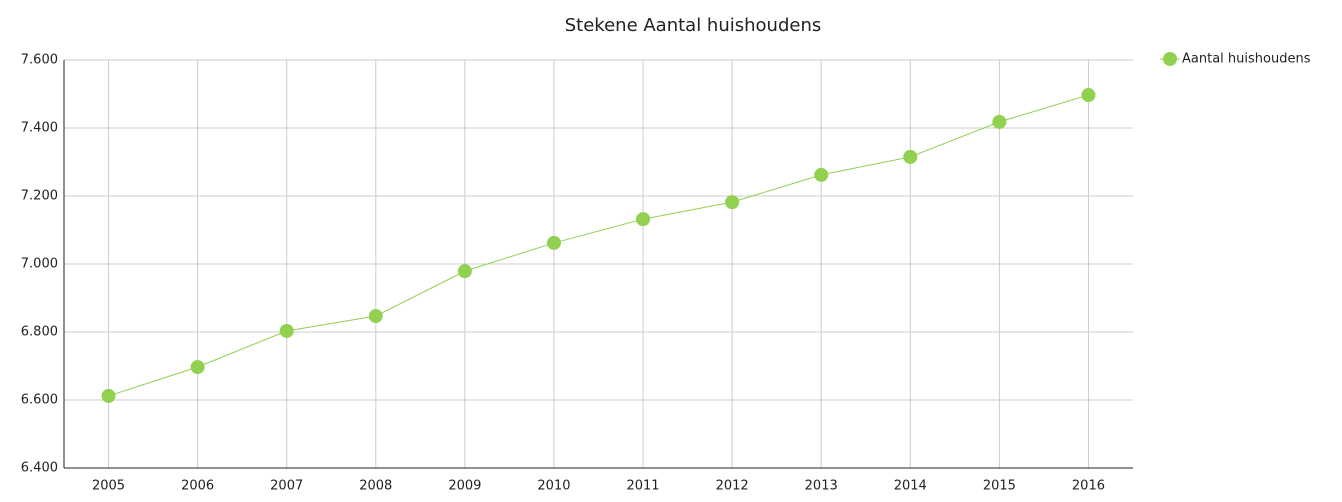  I want to click on y-tick-label: 7.200, so click(39, 196).